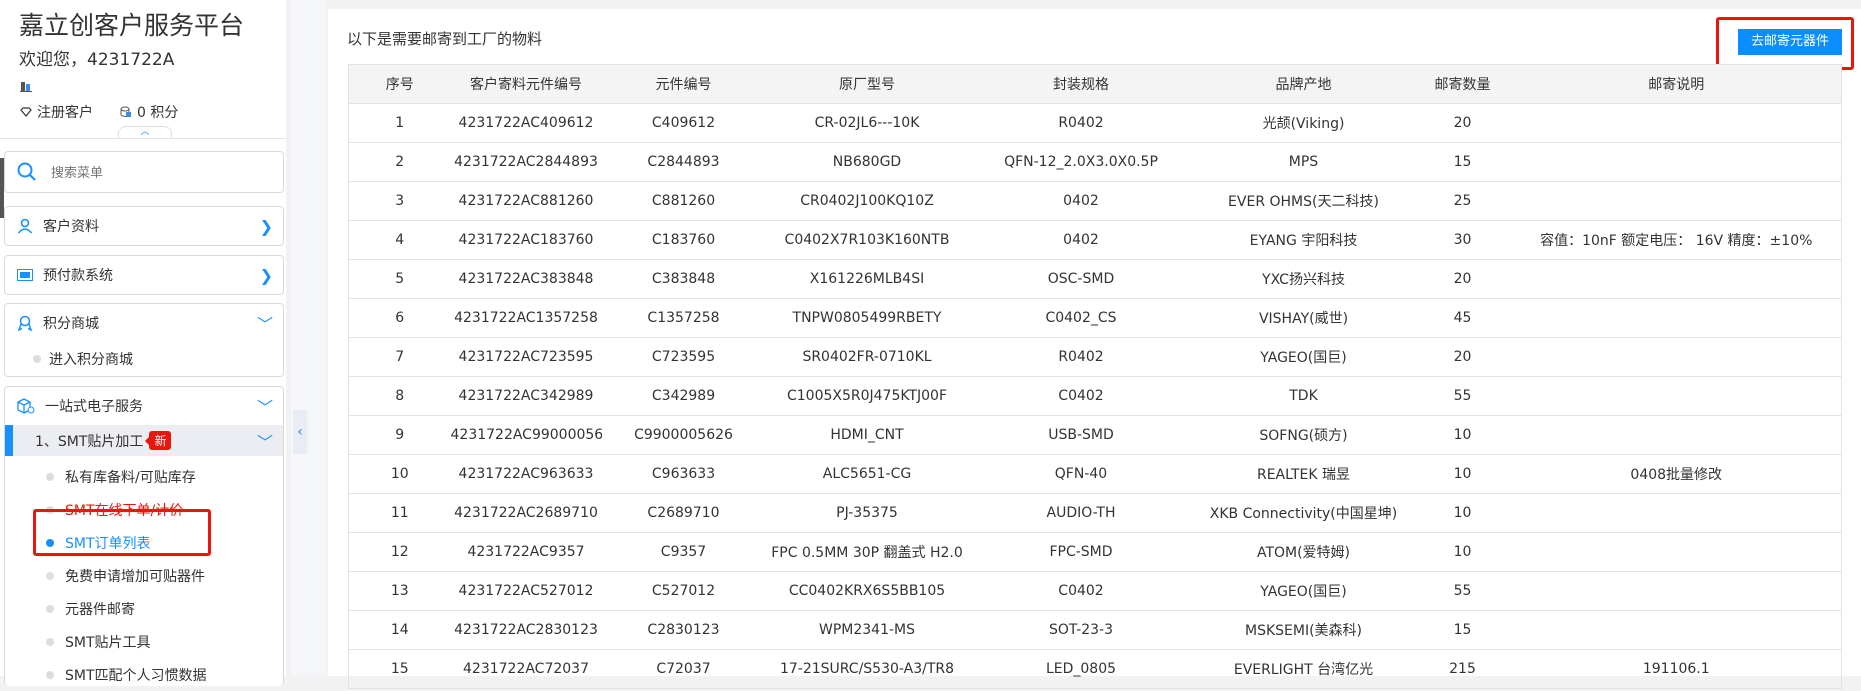 The width and height of the screenshot is (1861, 691). I want to click on nav-smt-item: 元器件邮寄, so click(144, 608).